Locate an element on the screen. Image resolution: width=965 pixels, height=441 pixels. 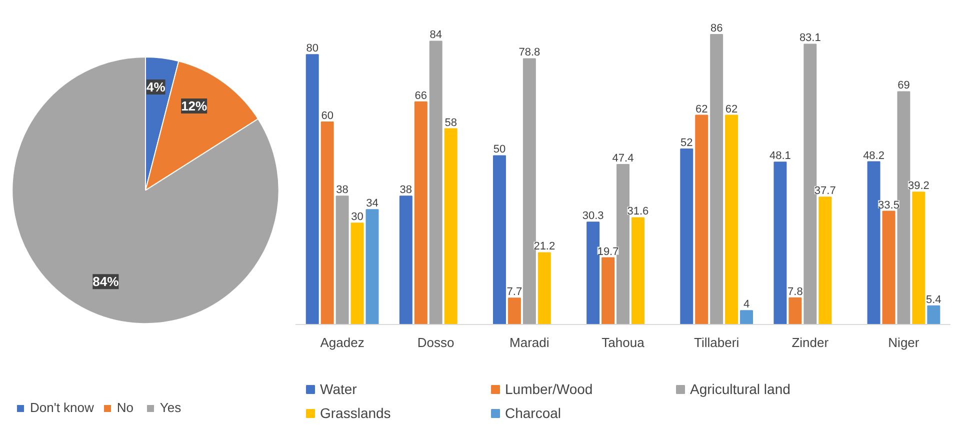
data-label: 12% is located at coordinates (194, 106).